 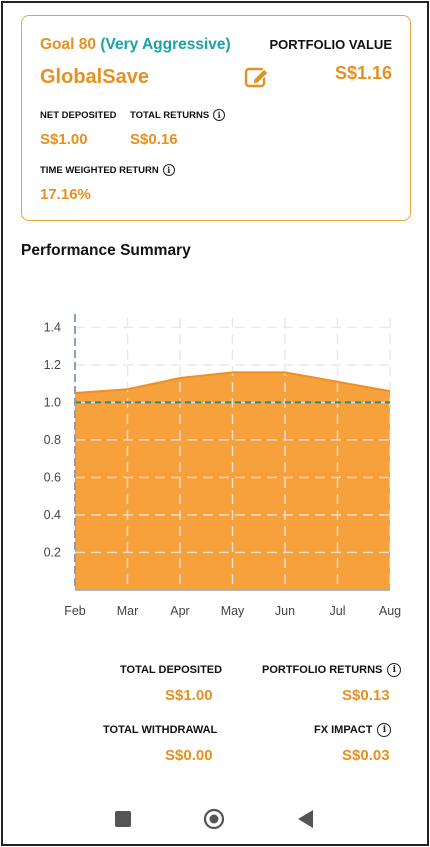 What do you see at coordinates (75, 611) in the screenshot?
I see `x-tick-label: Feb` at bounding box center [75, 611].